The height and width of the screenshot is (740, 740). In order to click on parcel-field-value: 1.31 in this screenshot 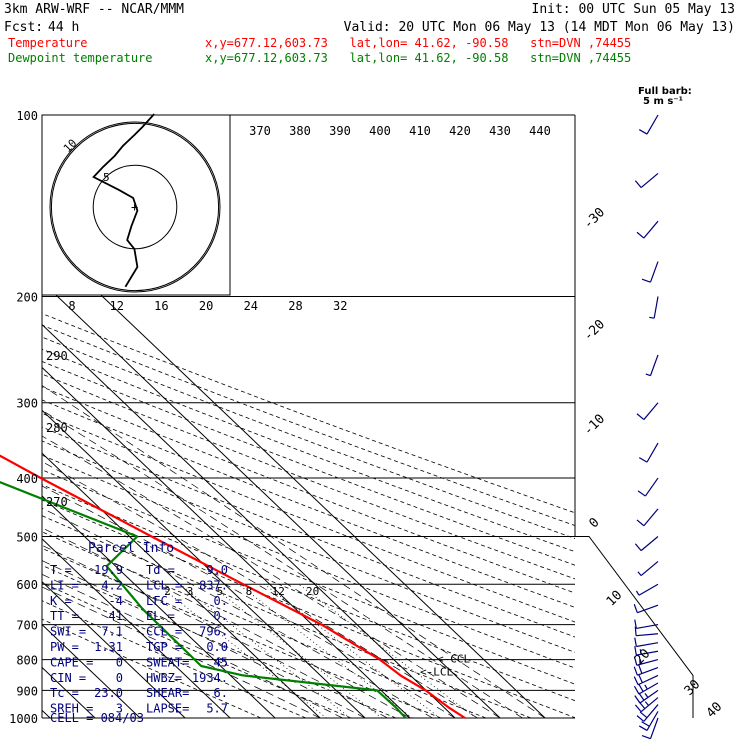, I will do `click(108, 647)`.